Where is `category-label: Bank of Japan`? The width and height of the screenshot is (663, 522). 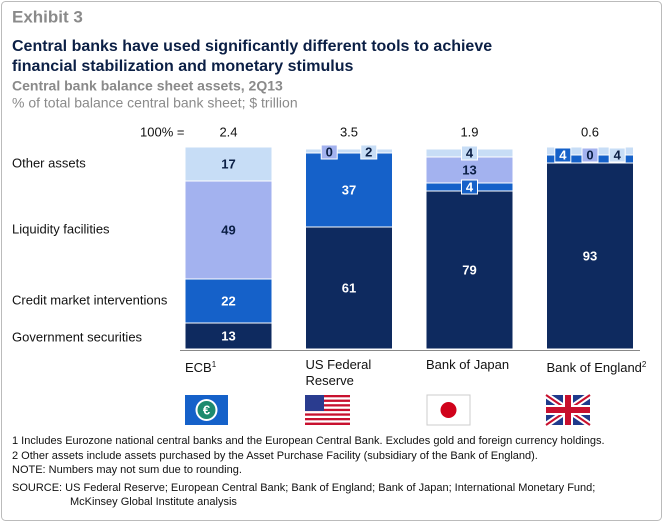
category-label: Bank of Japan is located at coordinates (481, 365).